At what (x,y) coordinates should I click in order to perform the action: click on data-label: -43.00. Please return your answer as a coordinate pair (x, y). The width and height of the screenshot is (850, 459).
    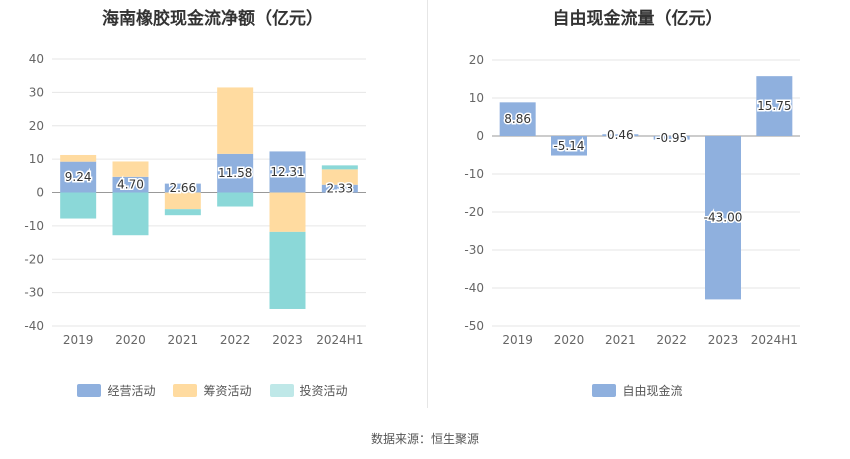
    Looking at the image, I should click on (723, 218).